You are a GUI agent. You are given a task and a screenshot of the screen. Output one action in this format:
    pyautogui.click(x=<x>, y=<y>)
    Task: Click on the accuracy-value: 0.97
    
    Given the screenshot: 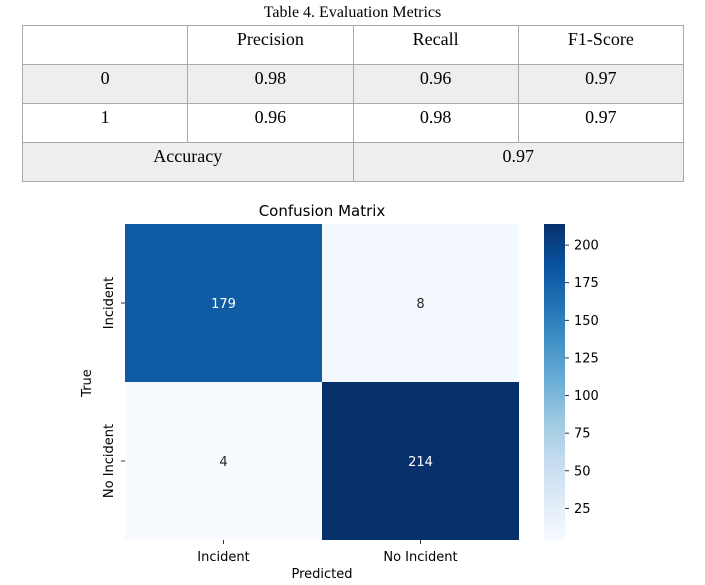 What is the action you would take?
    pyautogui.click(x=518, y=162)
    